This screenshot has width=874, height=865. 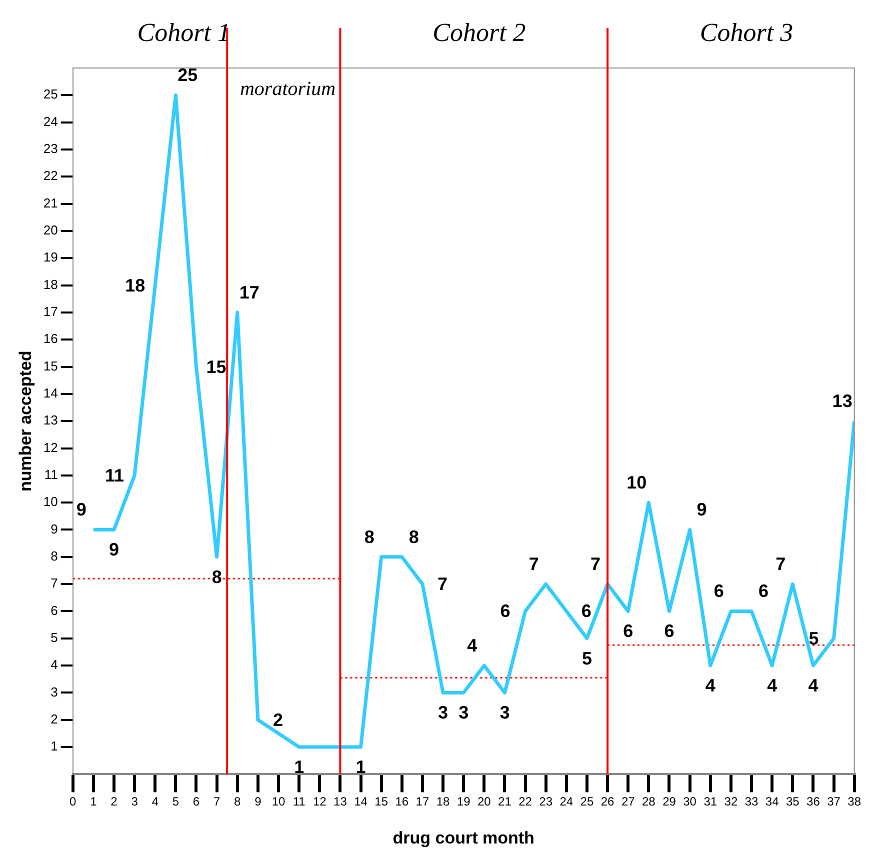 I want to click on x-tick-label: 31, so click(x=711, y=801).